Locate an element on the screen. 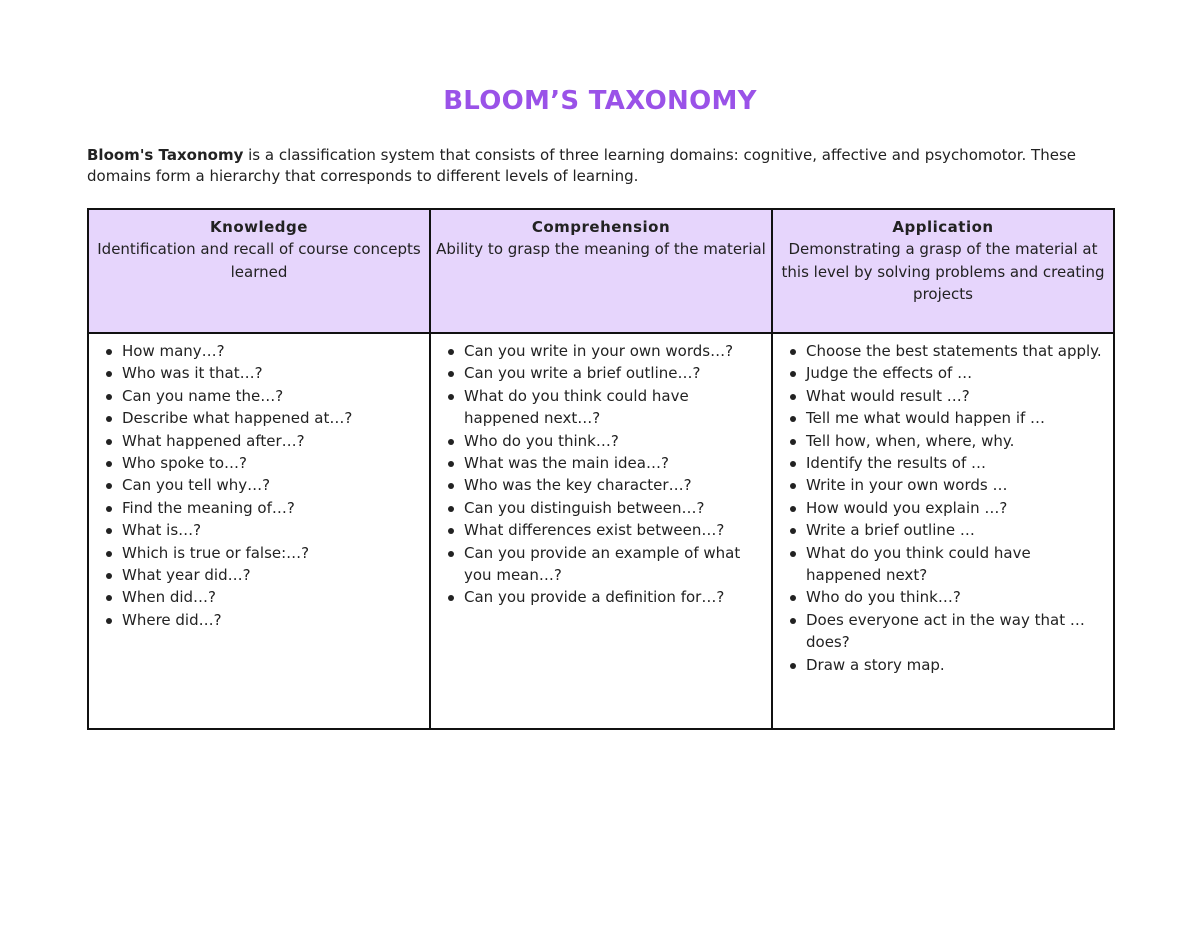 The image size is (1200, 927). column-name: Knowledge is located at coordinates (259, 227).